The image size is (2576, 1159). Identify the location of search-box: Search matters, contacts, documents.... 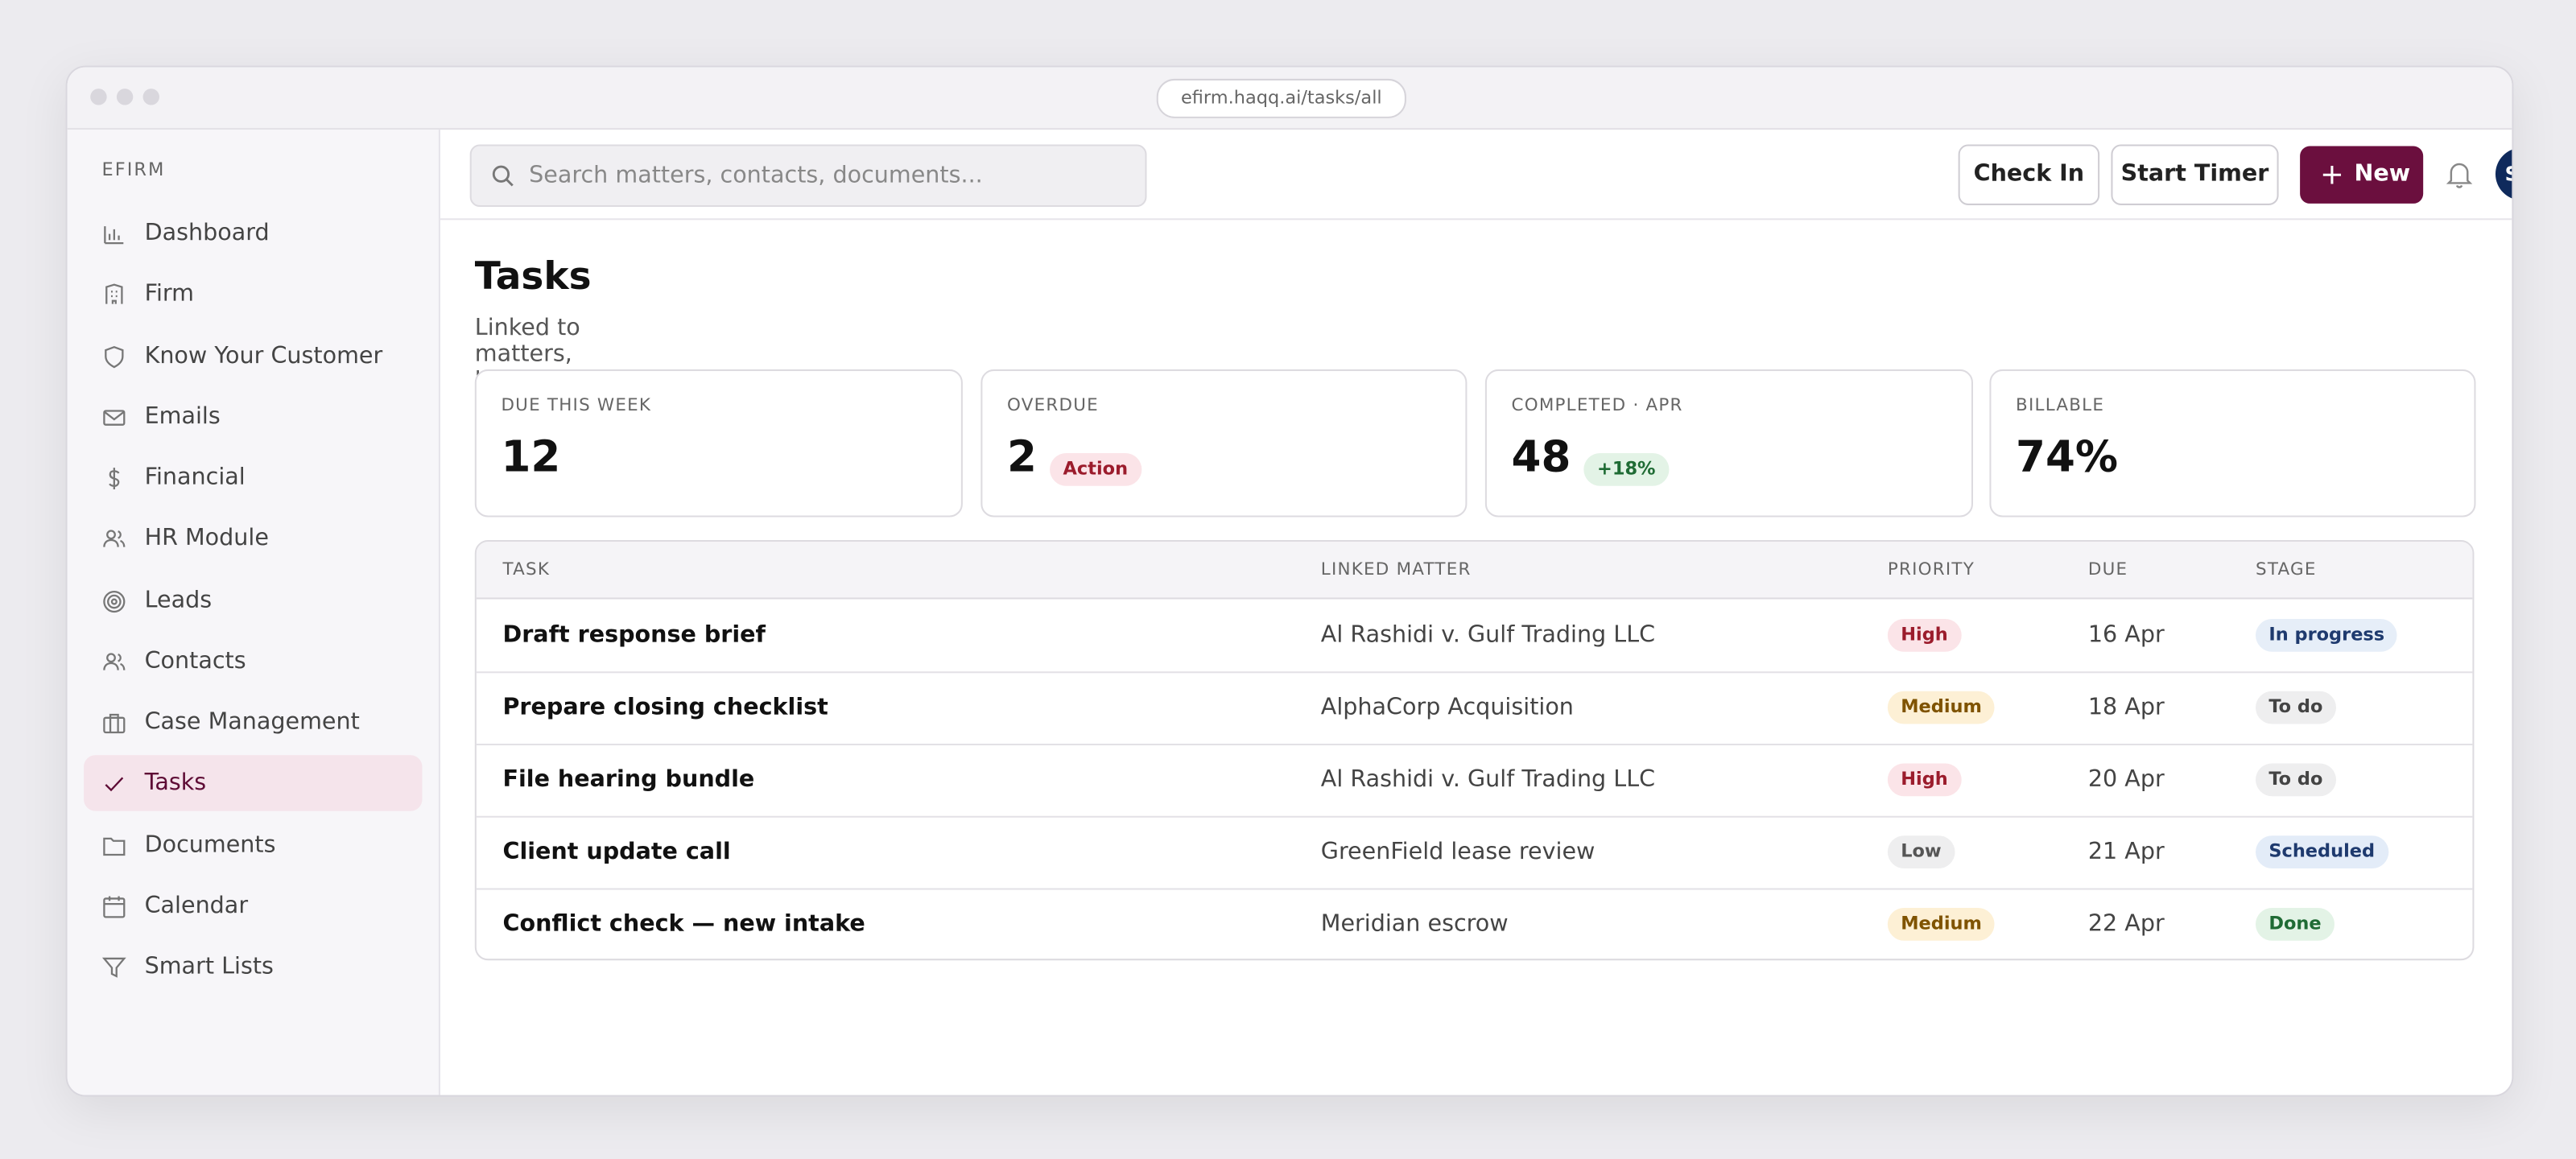
(808, 176).